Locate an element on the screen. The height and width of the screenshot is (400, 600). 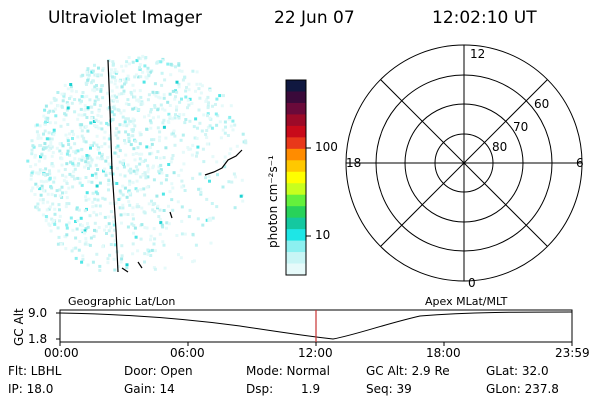
status-gain: Gain: 14 is located at coordinates (149, 389).